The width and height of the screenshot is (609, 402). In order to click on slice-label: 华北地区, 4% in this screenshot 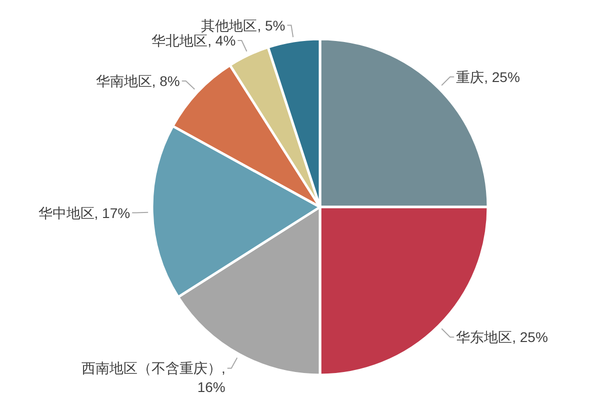, I will do `click(194, 40)`.